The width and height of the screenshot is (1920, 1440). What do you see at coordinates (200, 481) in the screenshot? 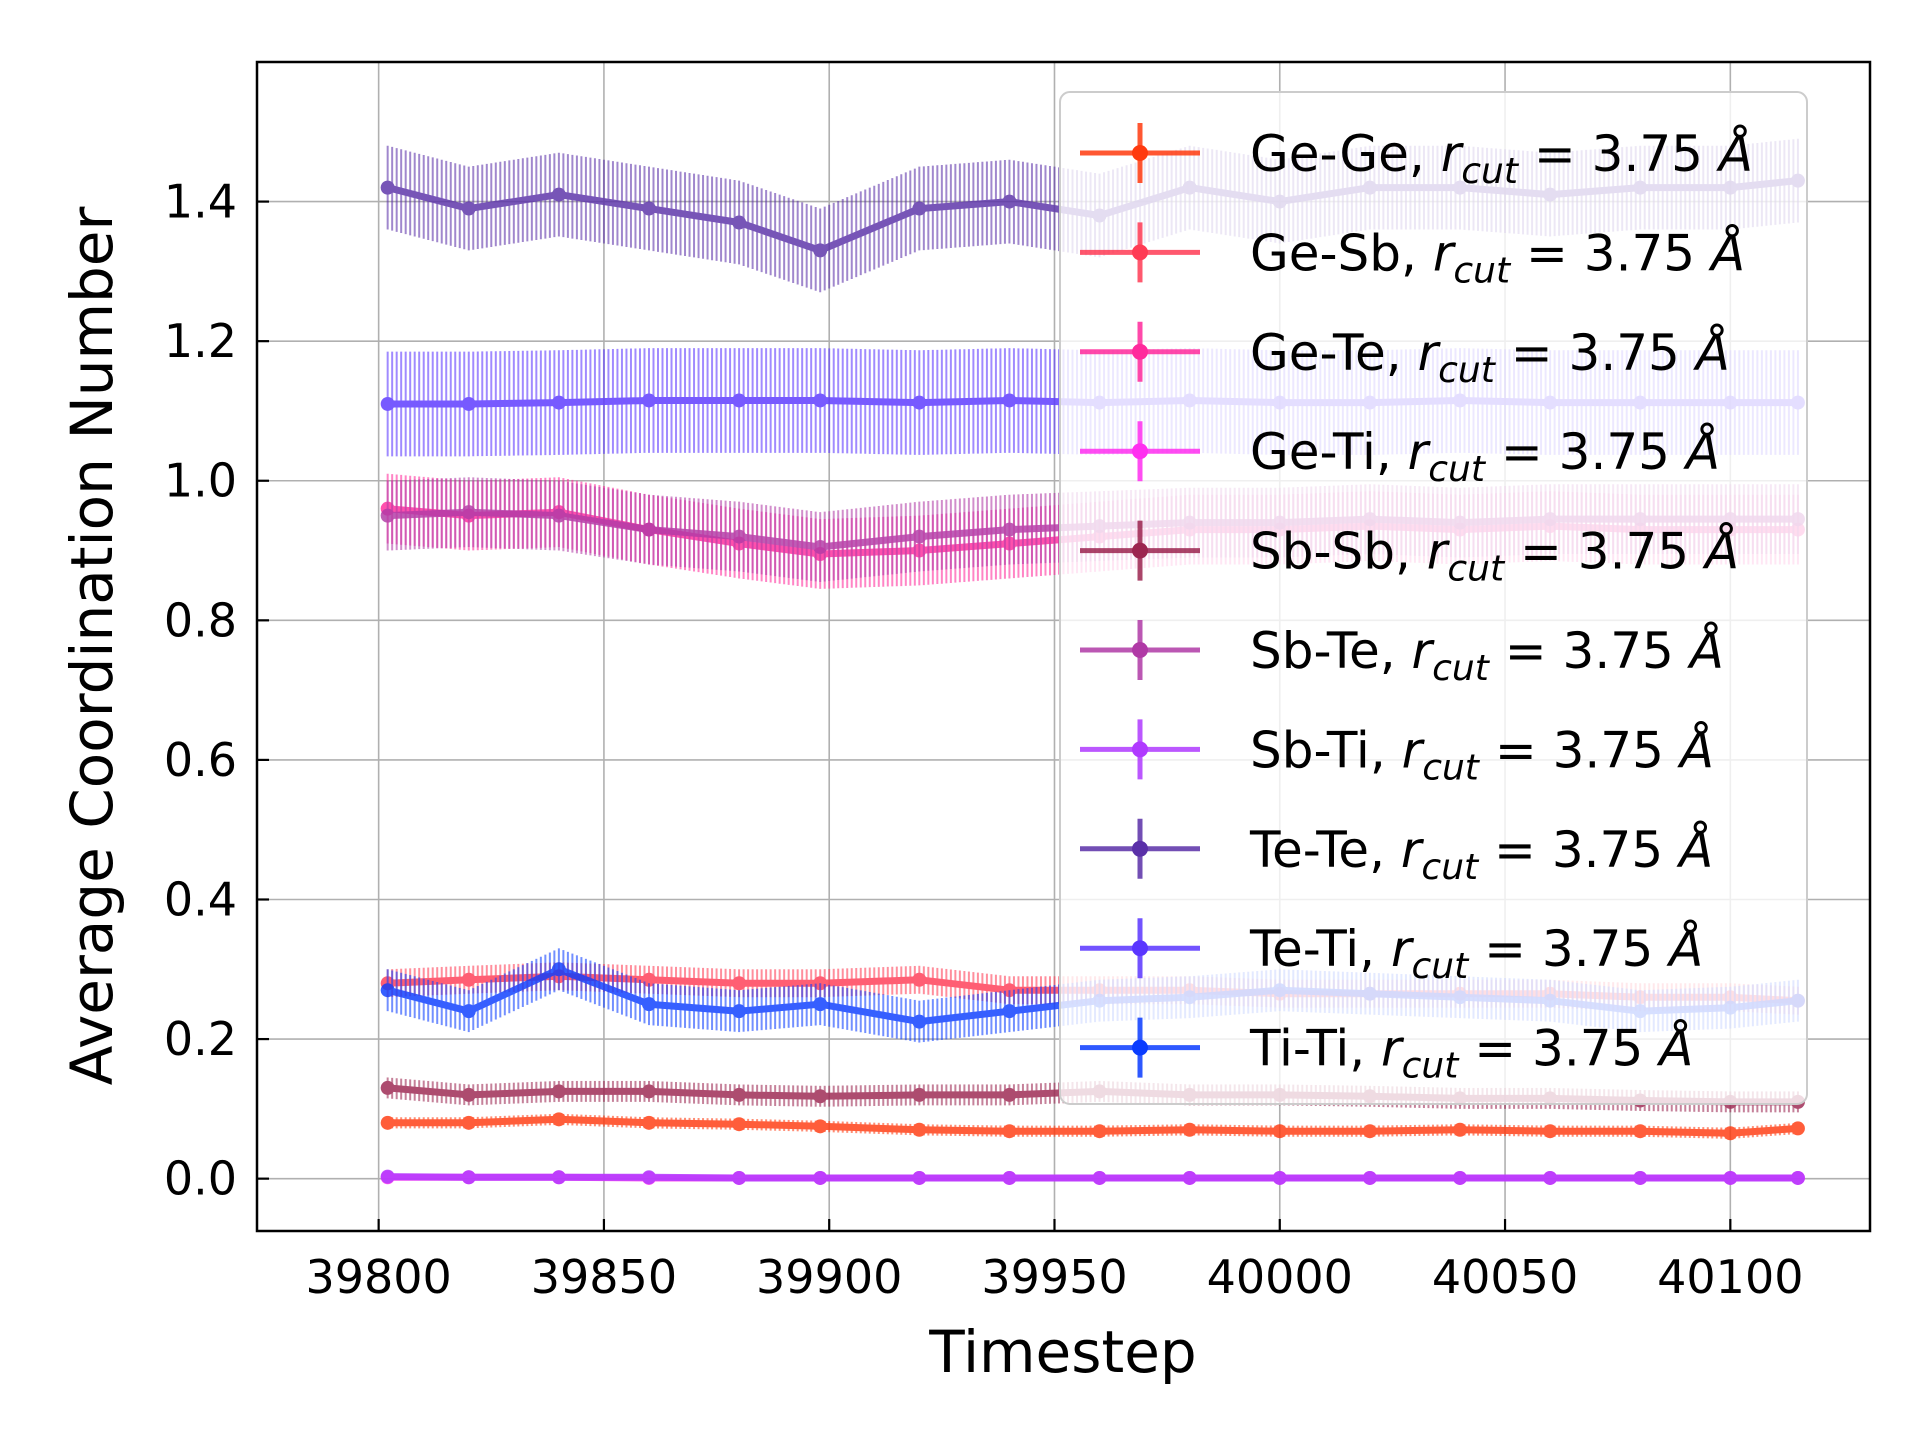
I see `y-tick-label: 1.0` at bounding box center [200, 481].